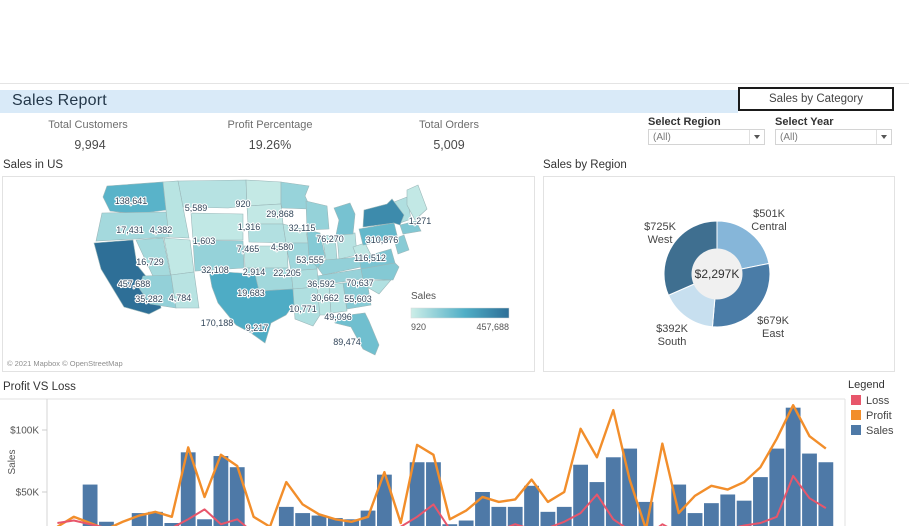 This screenshot has height=526, width=909. Describe the element at coordinates (270, 145) in the screenshot. I see `kpi-profit-percentage-value: 19.26%` at that location.